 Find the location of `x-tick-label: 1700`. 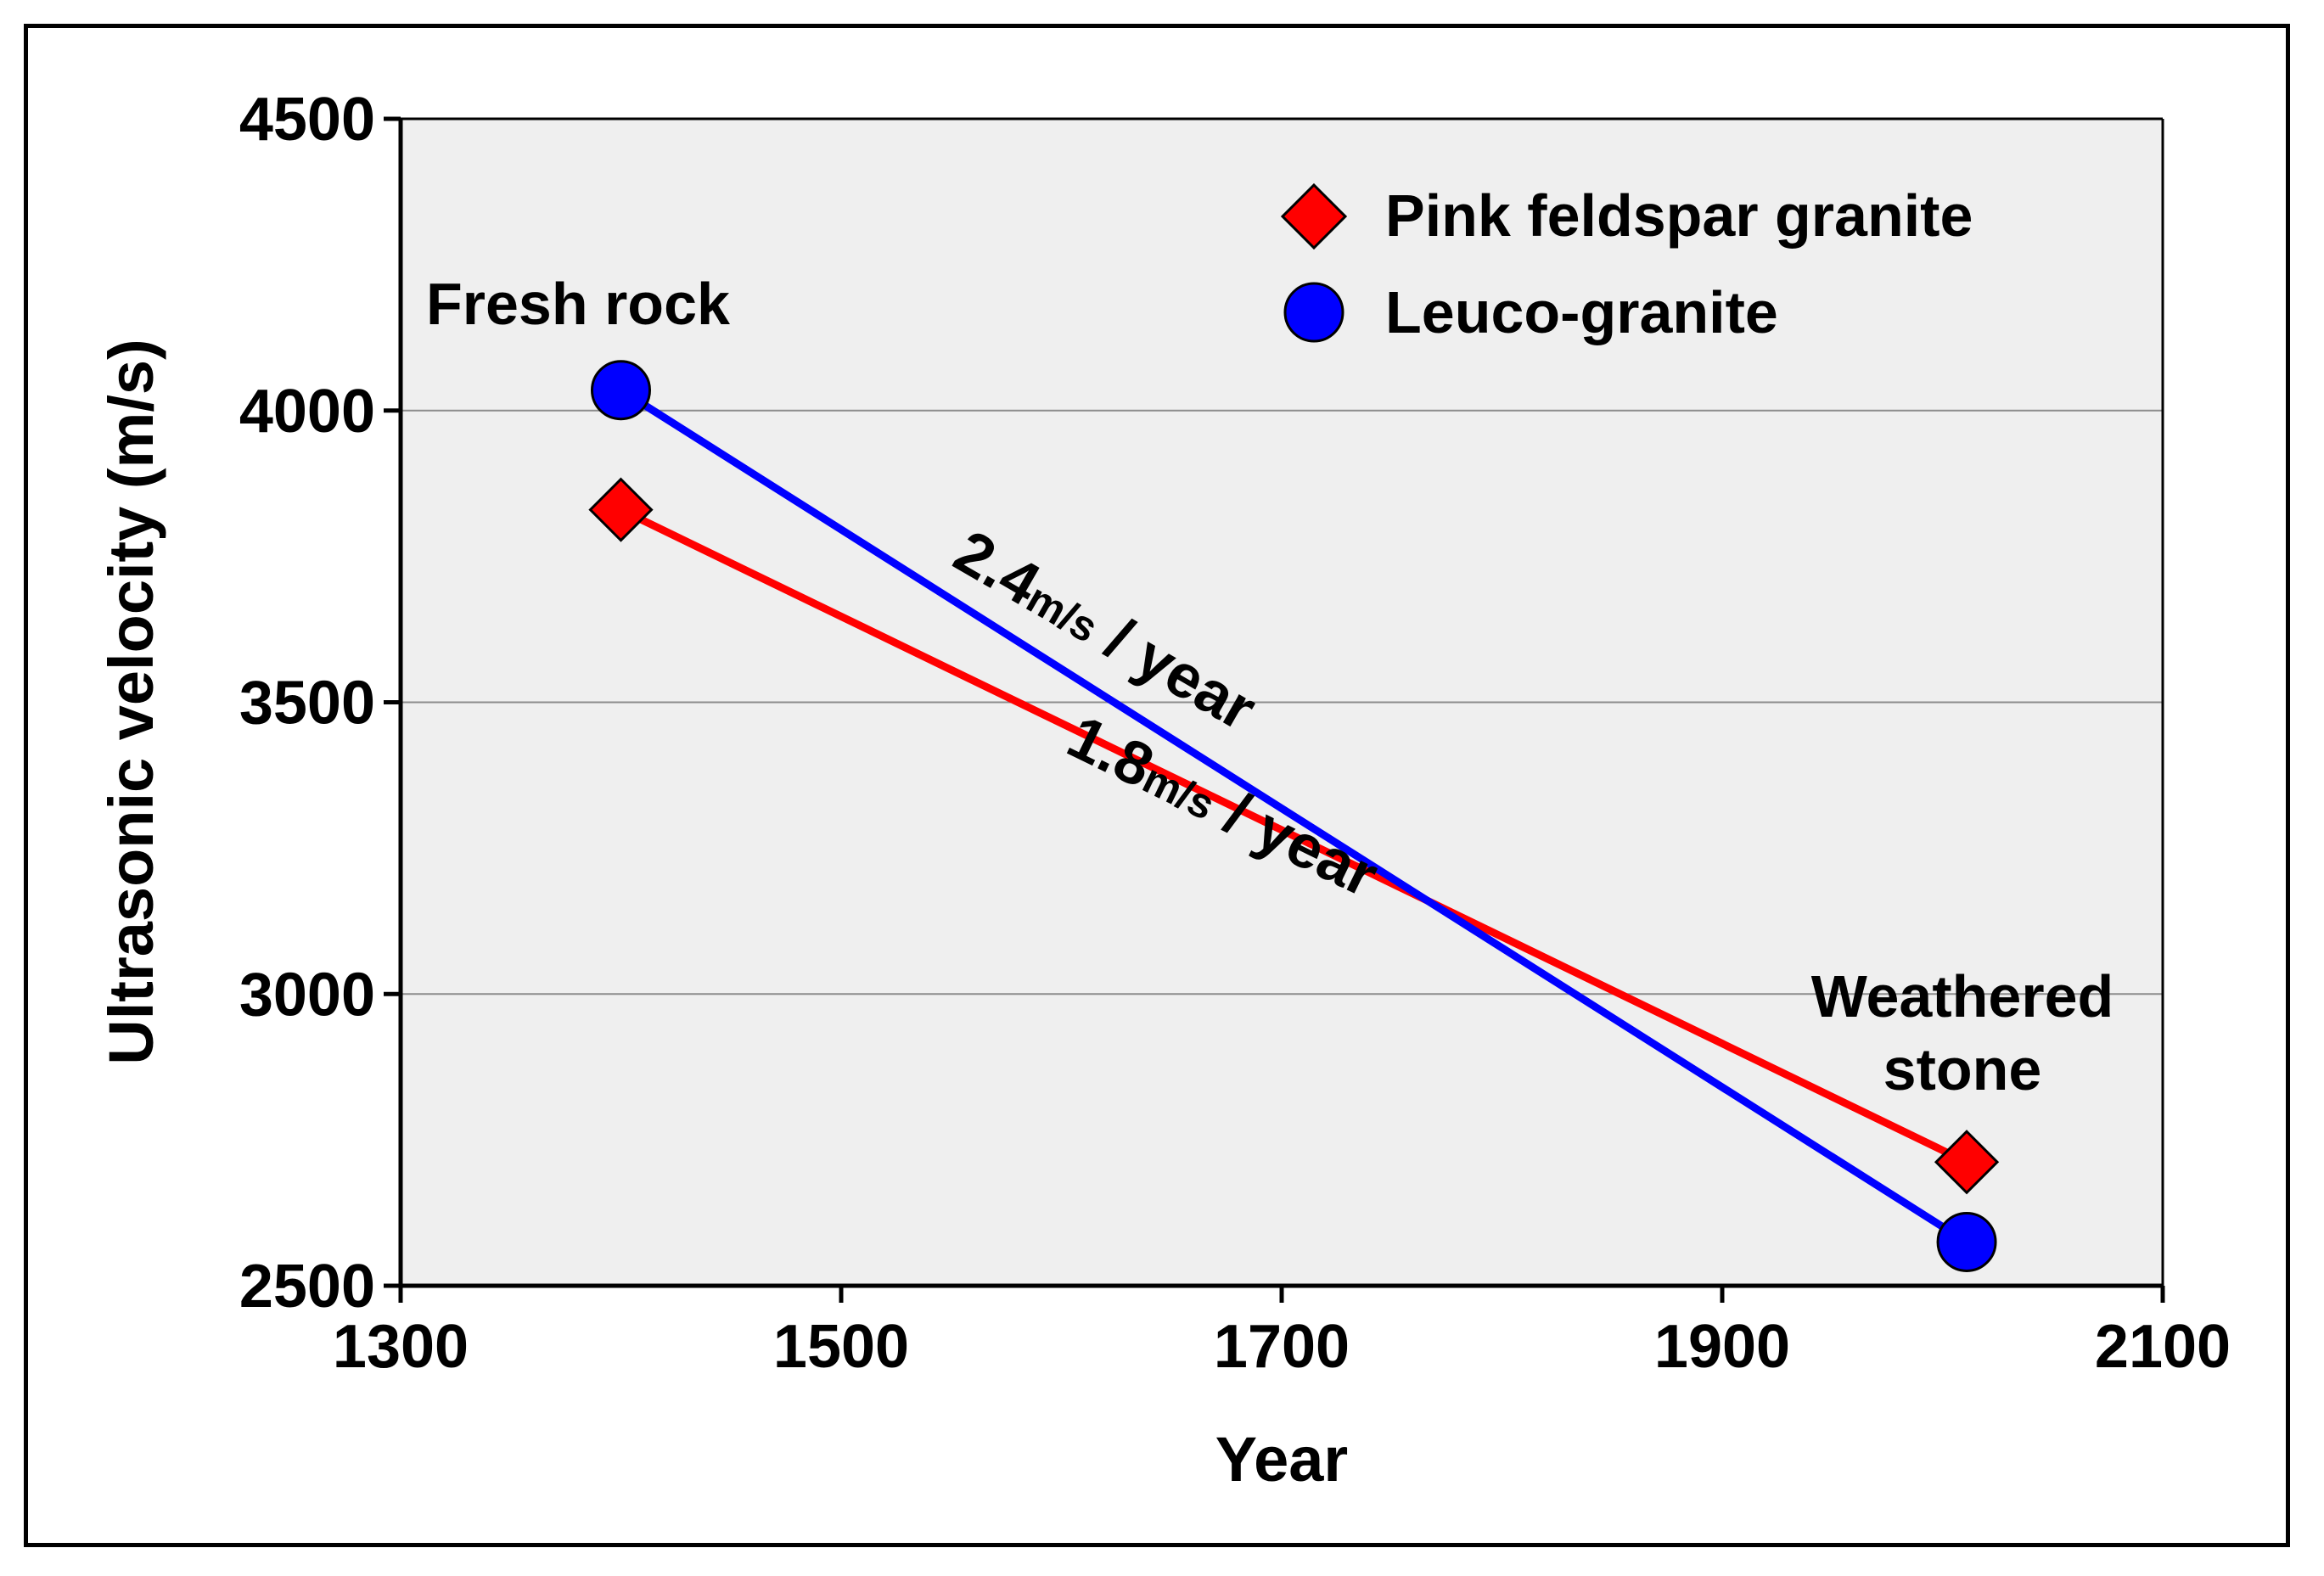

x-tick-label: 1700 is located at coordinates (1282, 1347).